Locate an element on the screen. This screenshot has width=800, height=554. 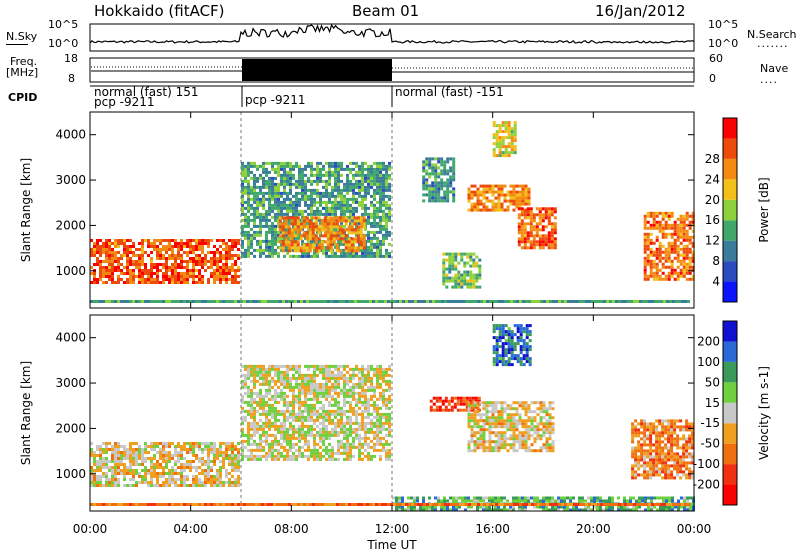
freq-tick-top: 18 is located at coordinates (71, 58).